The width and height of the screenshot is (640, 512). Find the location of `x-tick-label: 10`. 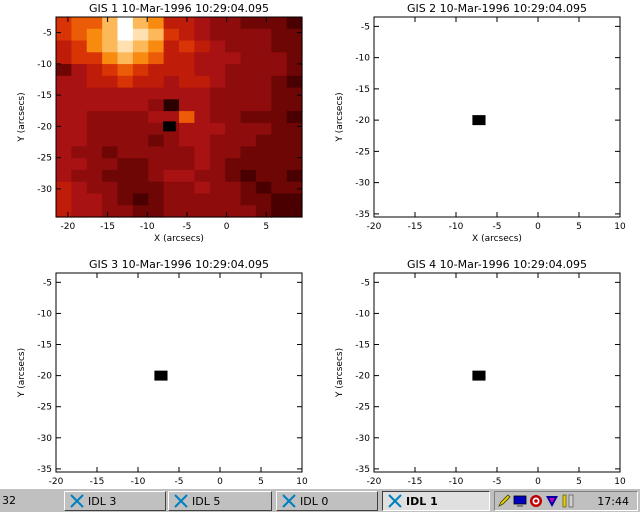

x-tick-label: 10 is located at coordinates (620, 227).